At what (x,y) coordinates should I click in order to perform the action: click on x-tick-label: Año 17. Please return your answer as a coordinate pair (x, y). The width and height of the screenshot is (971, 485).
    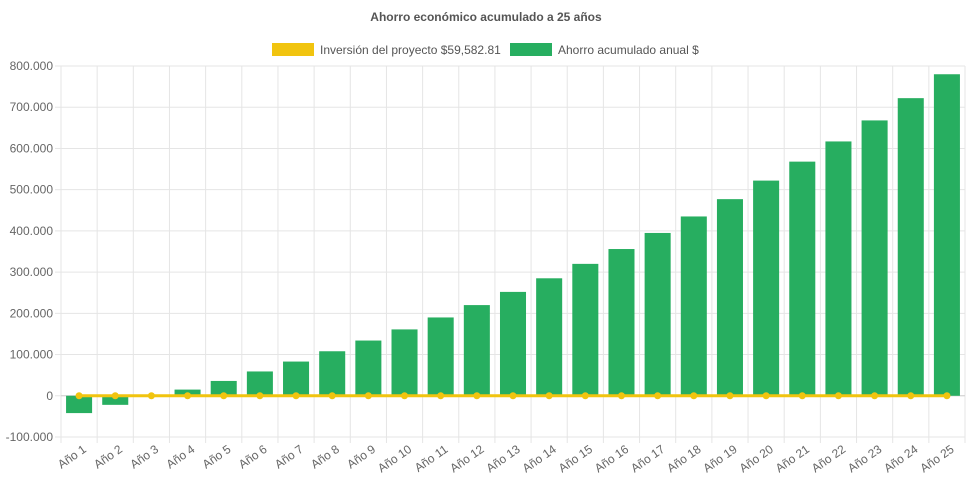
    Looking at the image, I should click on (647, 458).